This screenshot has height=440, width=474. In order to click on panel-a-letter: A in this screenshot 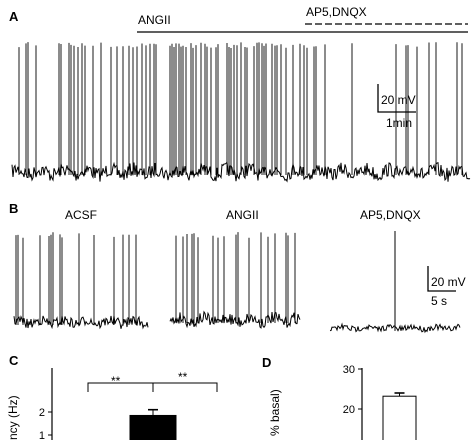, I will do `click(14, 16)`.